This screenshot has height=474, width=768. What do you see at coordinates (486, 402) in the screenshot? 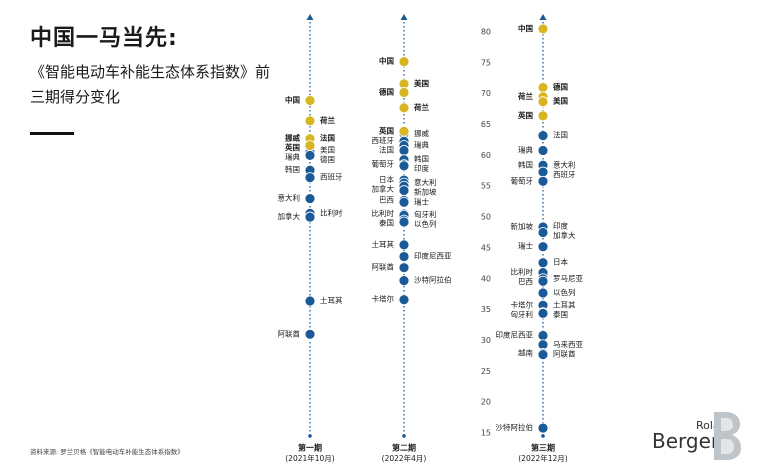
I see `y-tick-label: 20` at bounding box center [486, 402].